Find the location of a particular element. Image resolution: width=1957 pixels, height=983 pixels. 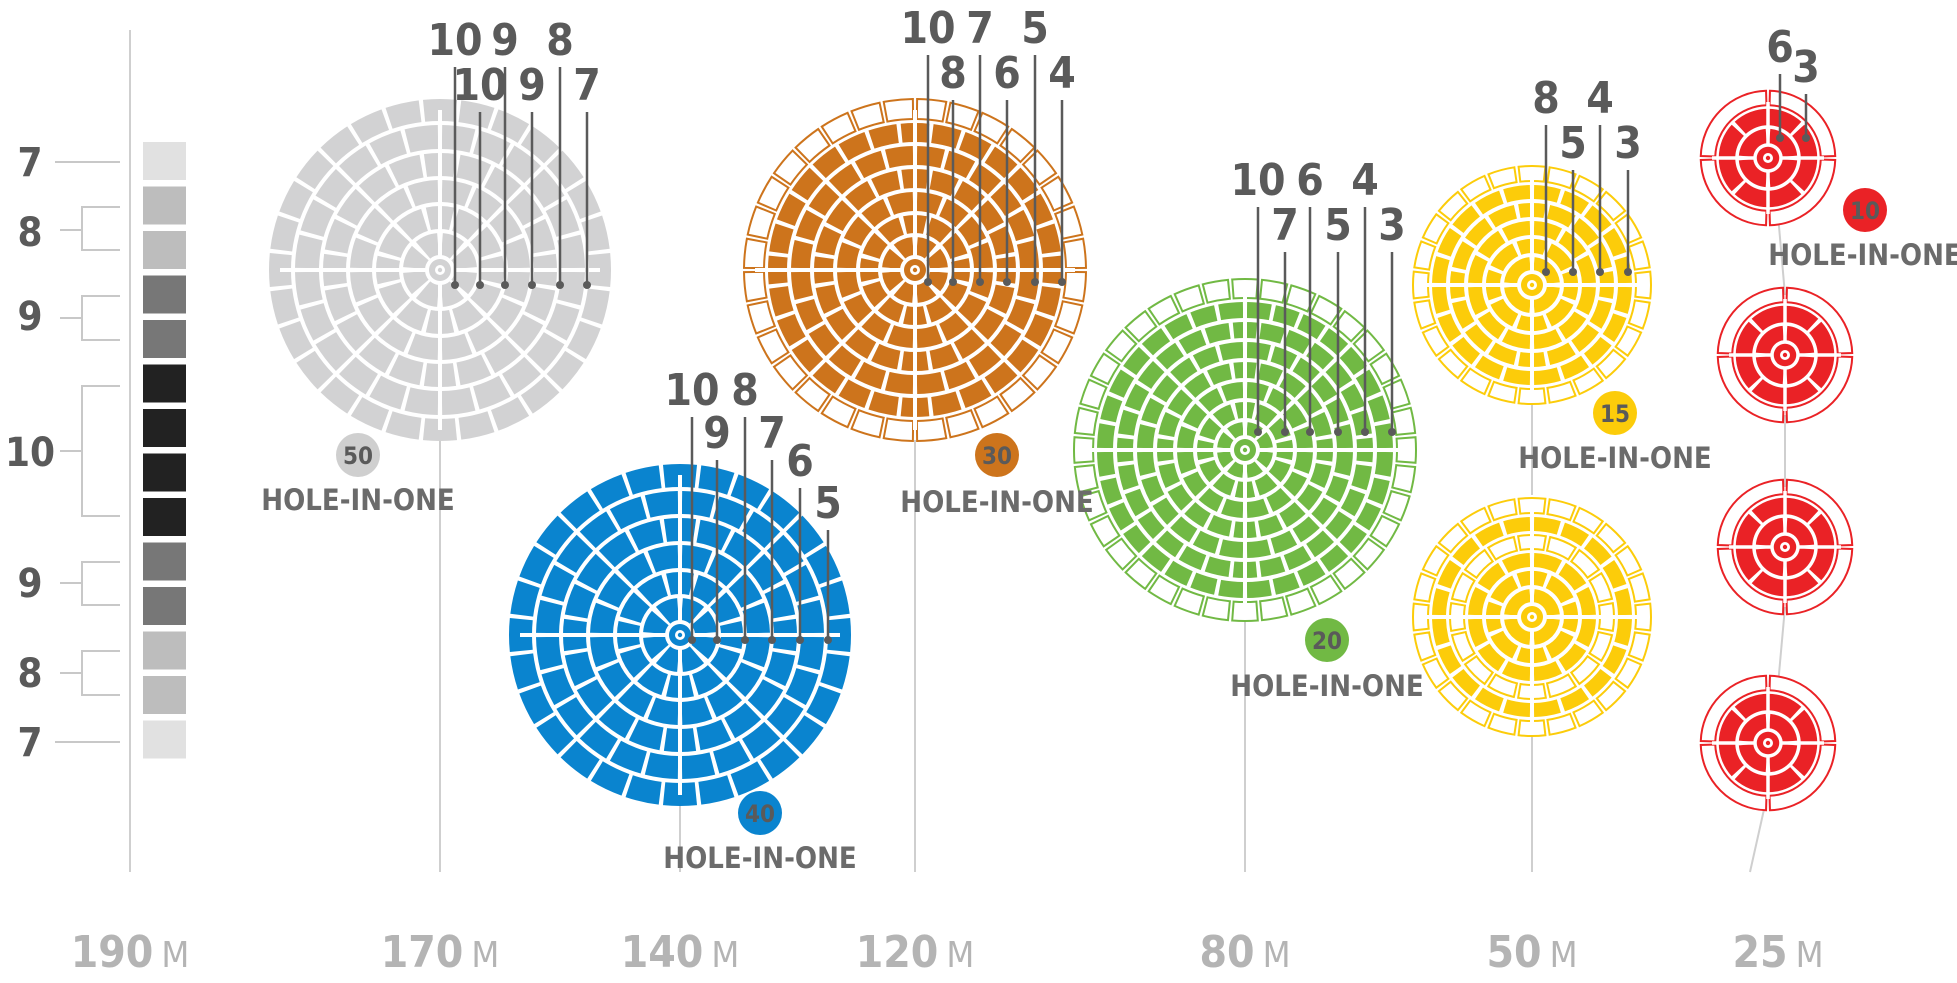

score-label: 7 is located at coordinates (1285, 225).